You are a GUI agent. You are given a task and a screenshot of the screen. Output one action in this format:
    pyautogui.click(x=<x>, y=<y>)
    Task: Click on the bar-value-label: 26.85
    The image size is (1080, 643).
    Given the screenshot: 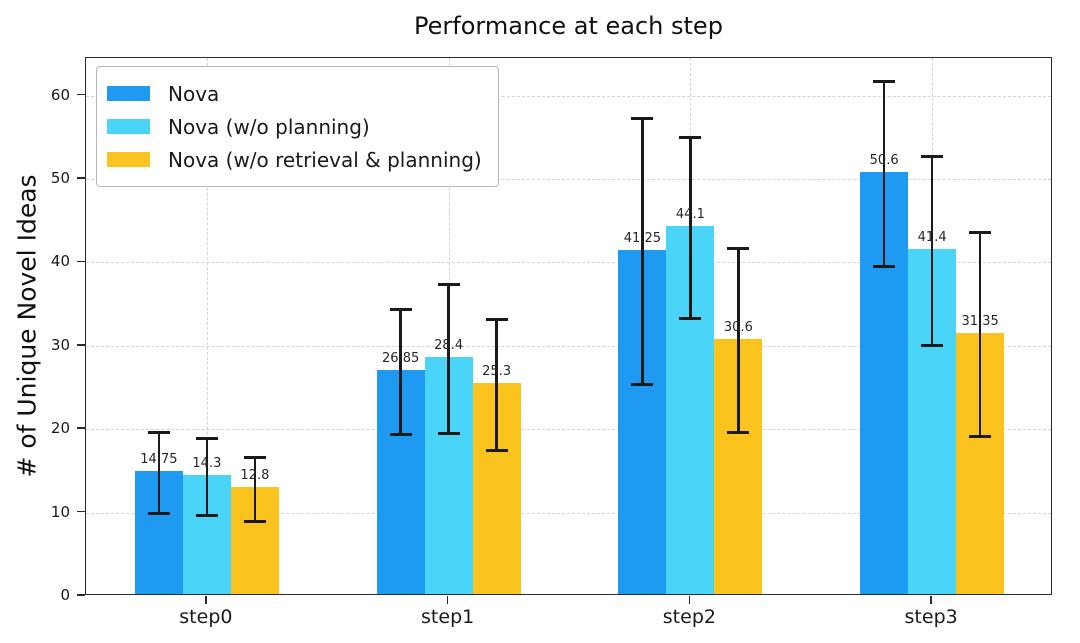 What is the action you would take?
    pyautogui.click(x=401, y=359)
    